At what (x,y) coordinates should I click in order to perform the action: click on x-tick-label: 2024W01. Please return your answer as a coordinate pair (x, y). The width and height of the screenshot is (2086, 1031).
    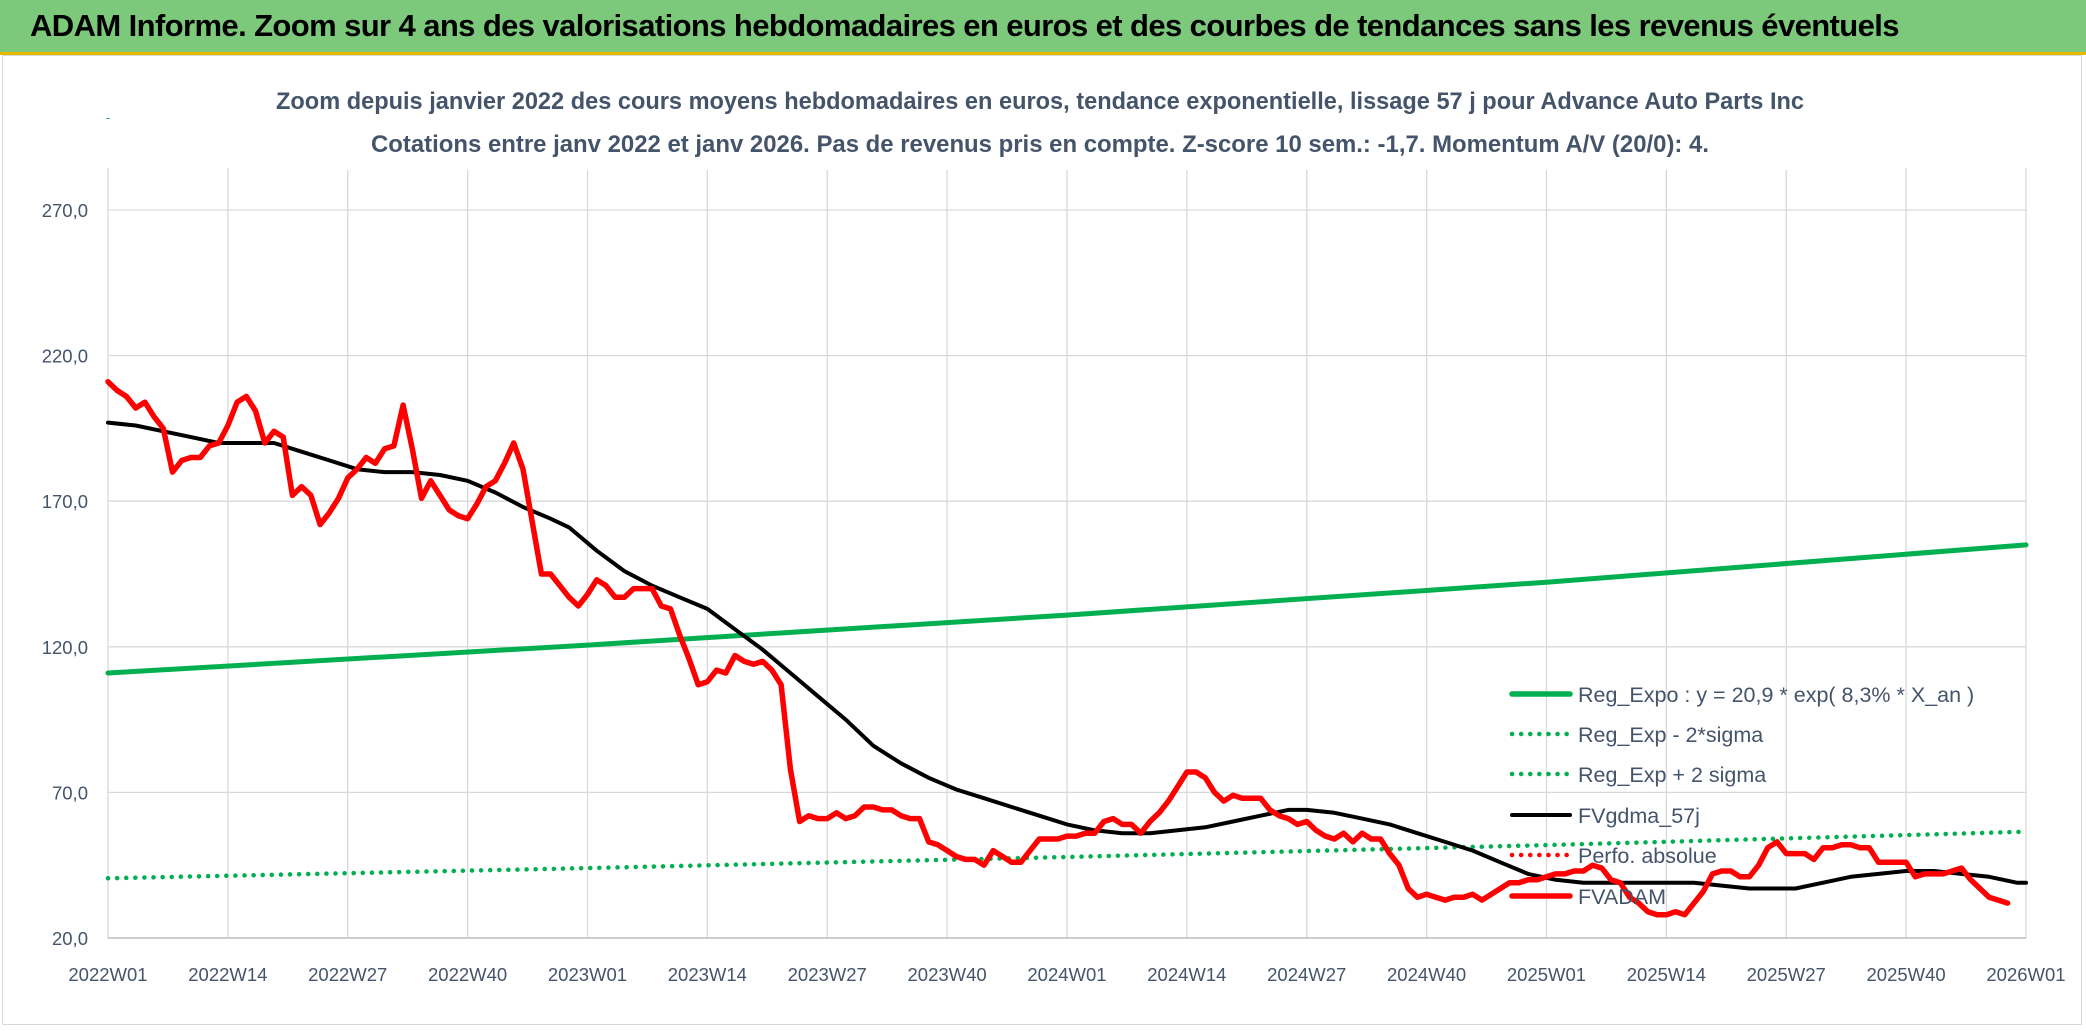
    Looking at the image, I should click on (1066, 974).